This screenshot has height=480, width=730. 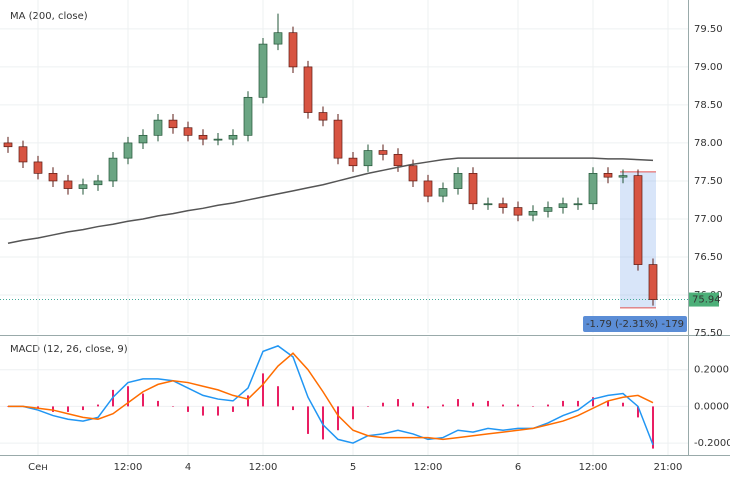 I want to click on y-tick-label: 0.2000, so click(x=711, y=370).